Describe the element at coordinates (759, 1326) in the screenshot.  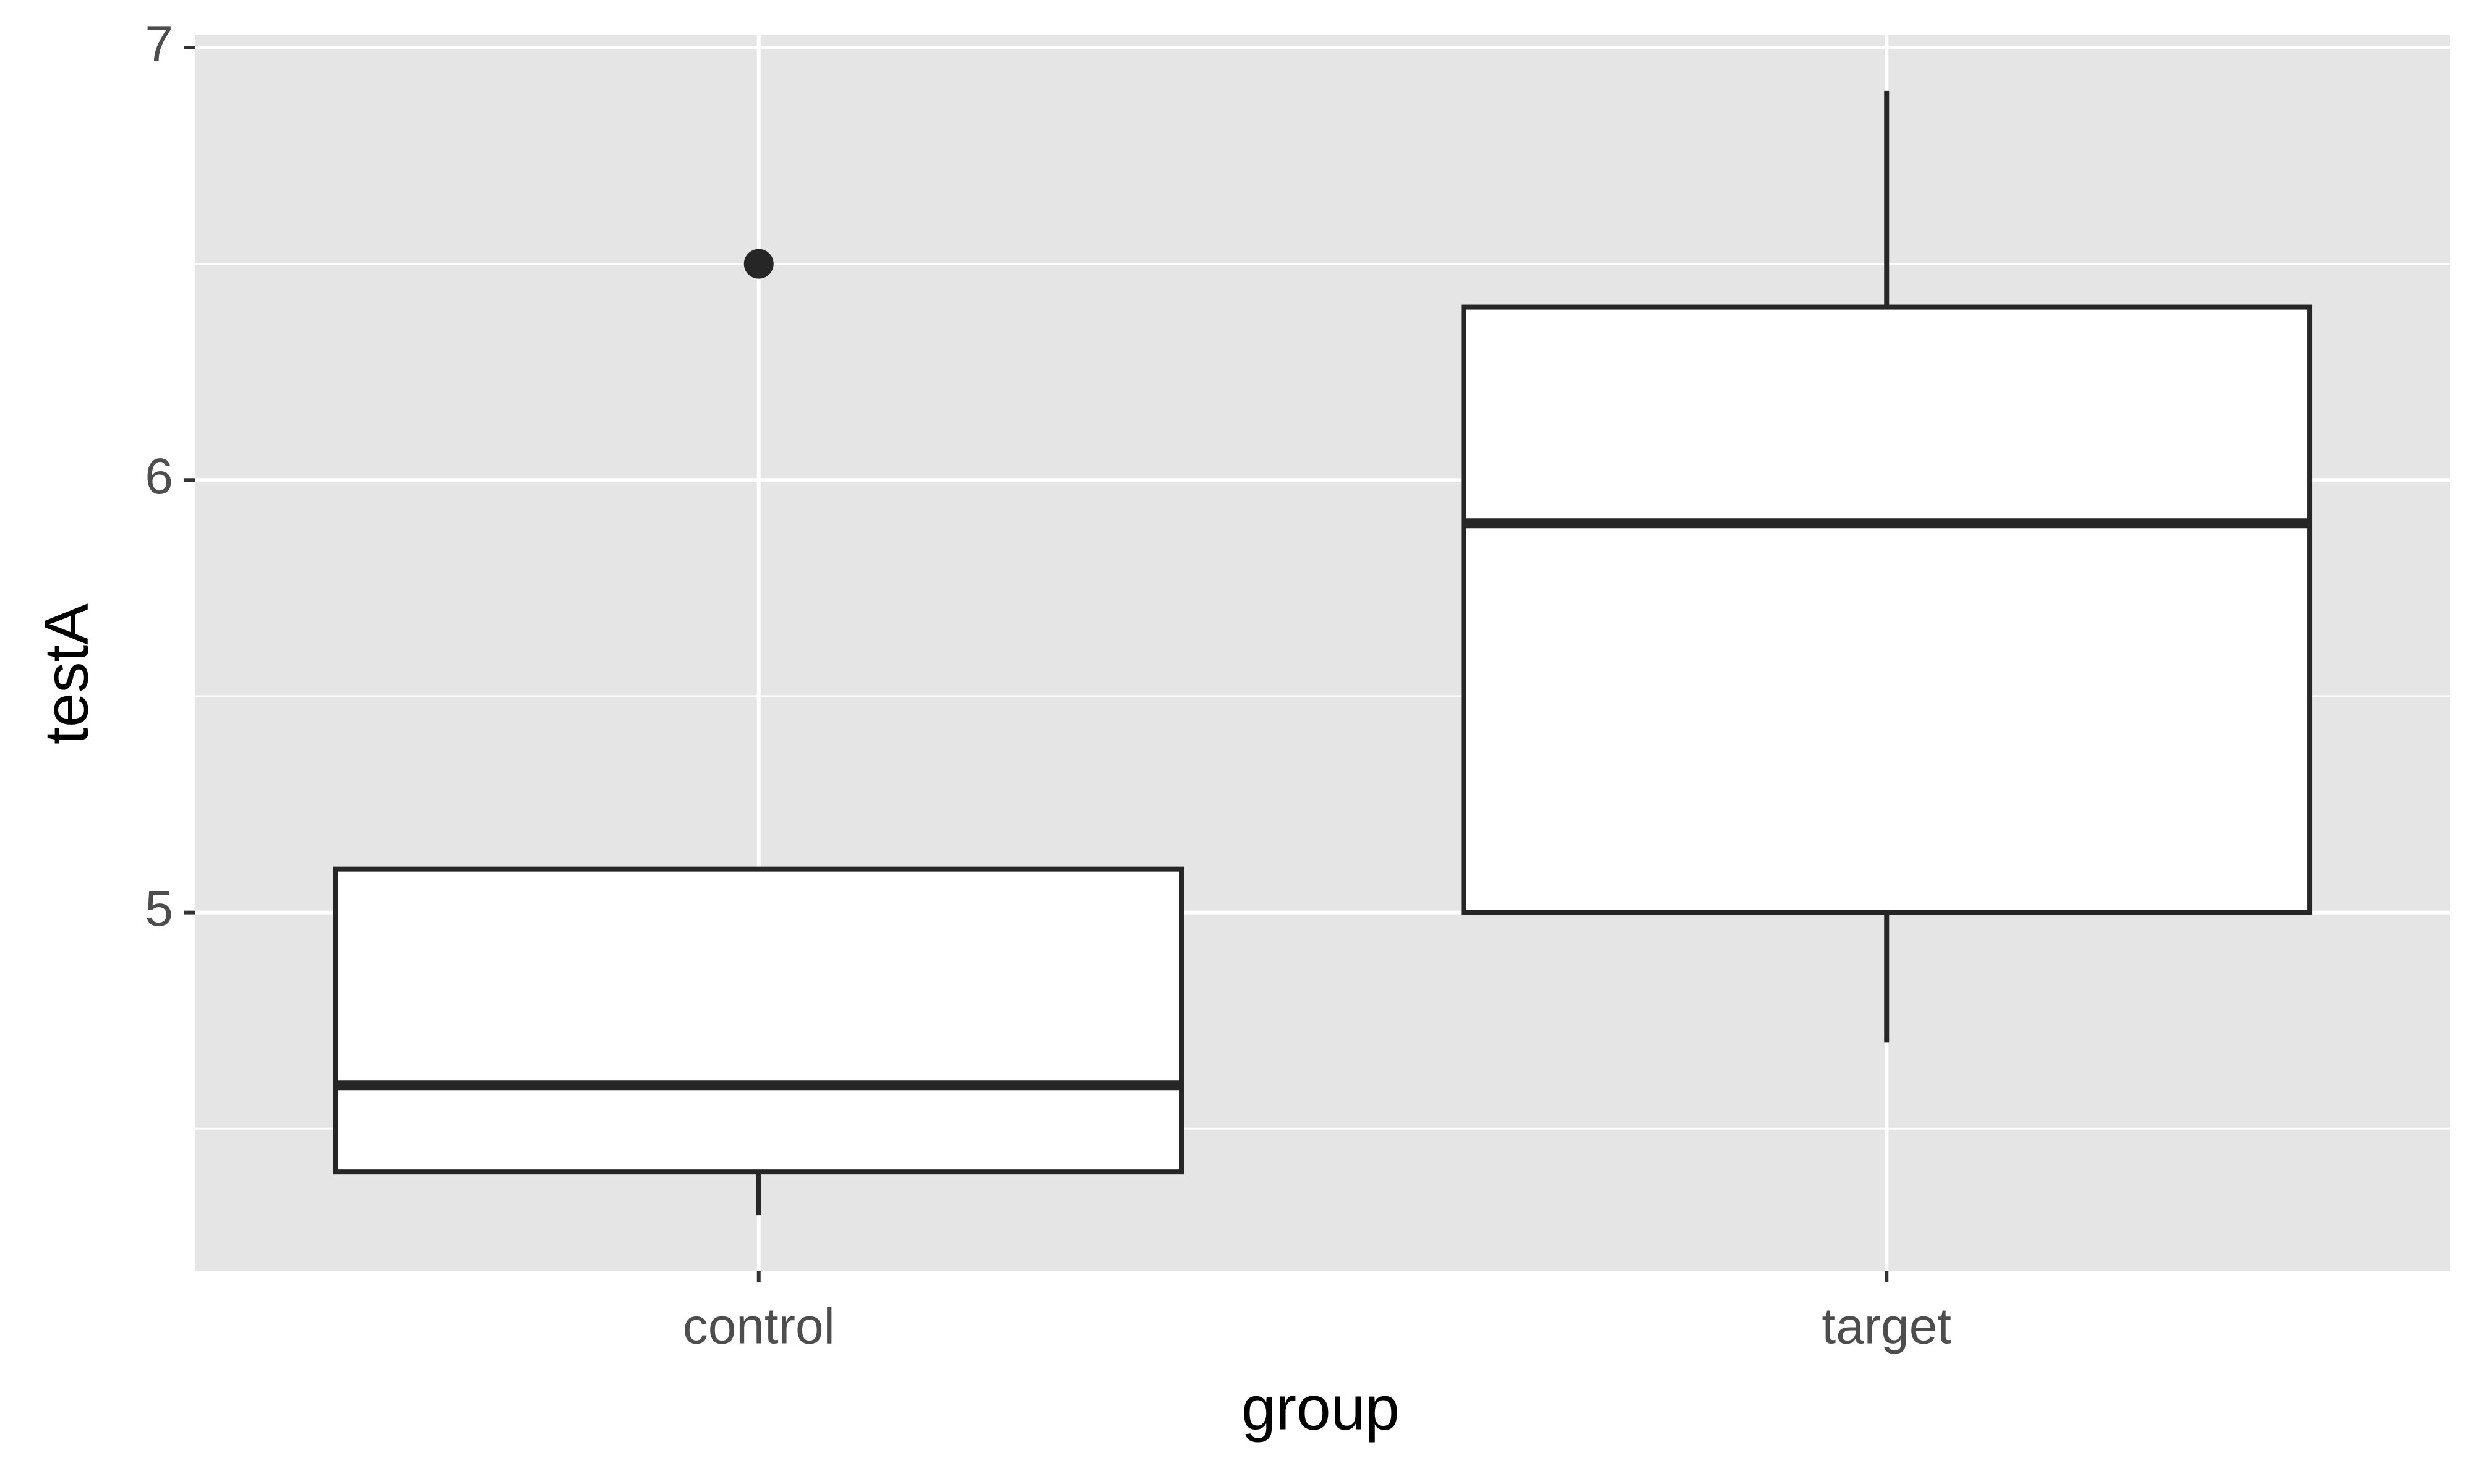
I see `x-tick-label: control` at that location.